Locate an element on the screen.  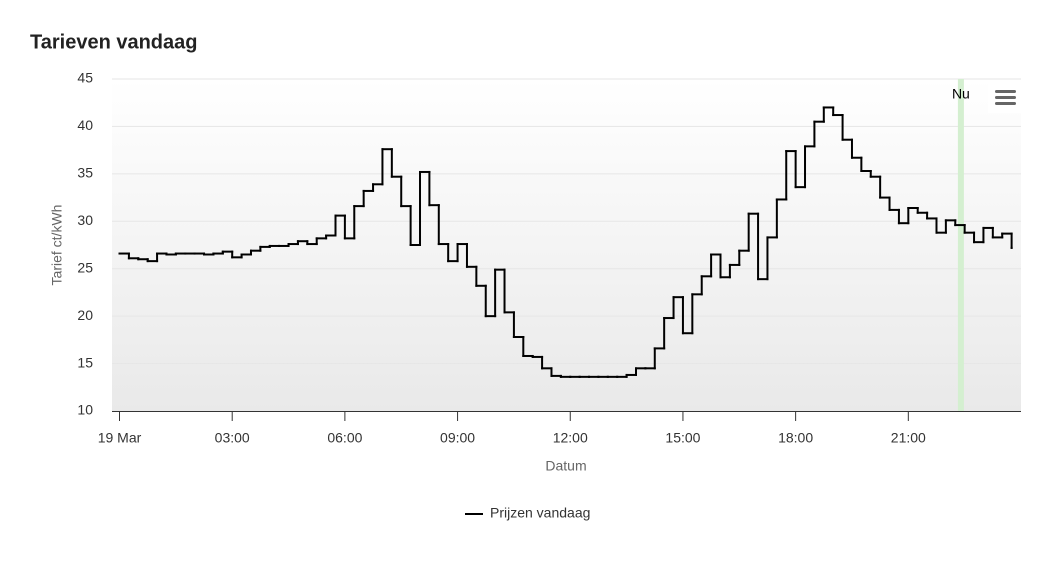
x-tick-label: 12:00 is located at coordinates (570, 438).